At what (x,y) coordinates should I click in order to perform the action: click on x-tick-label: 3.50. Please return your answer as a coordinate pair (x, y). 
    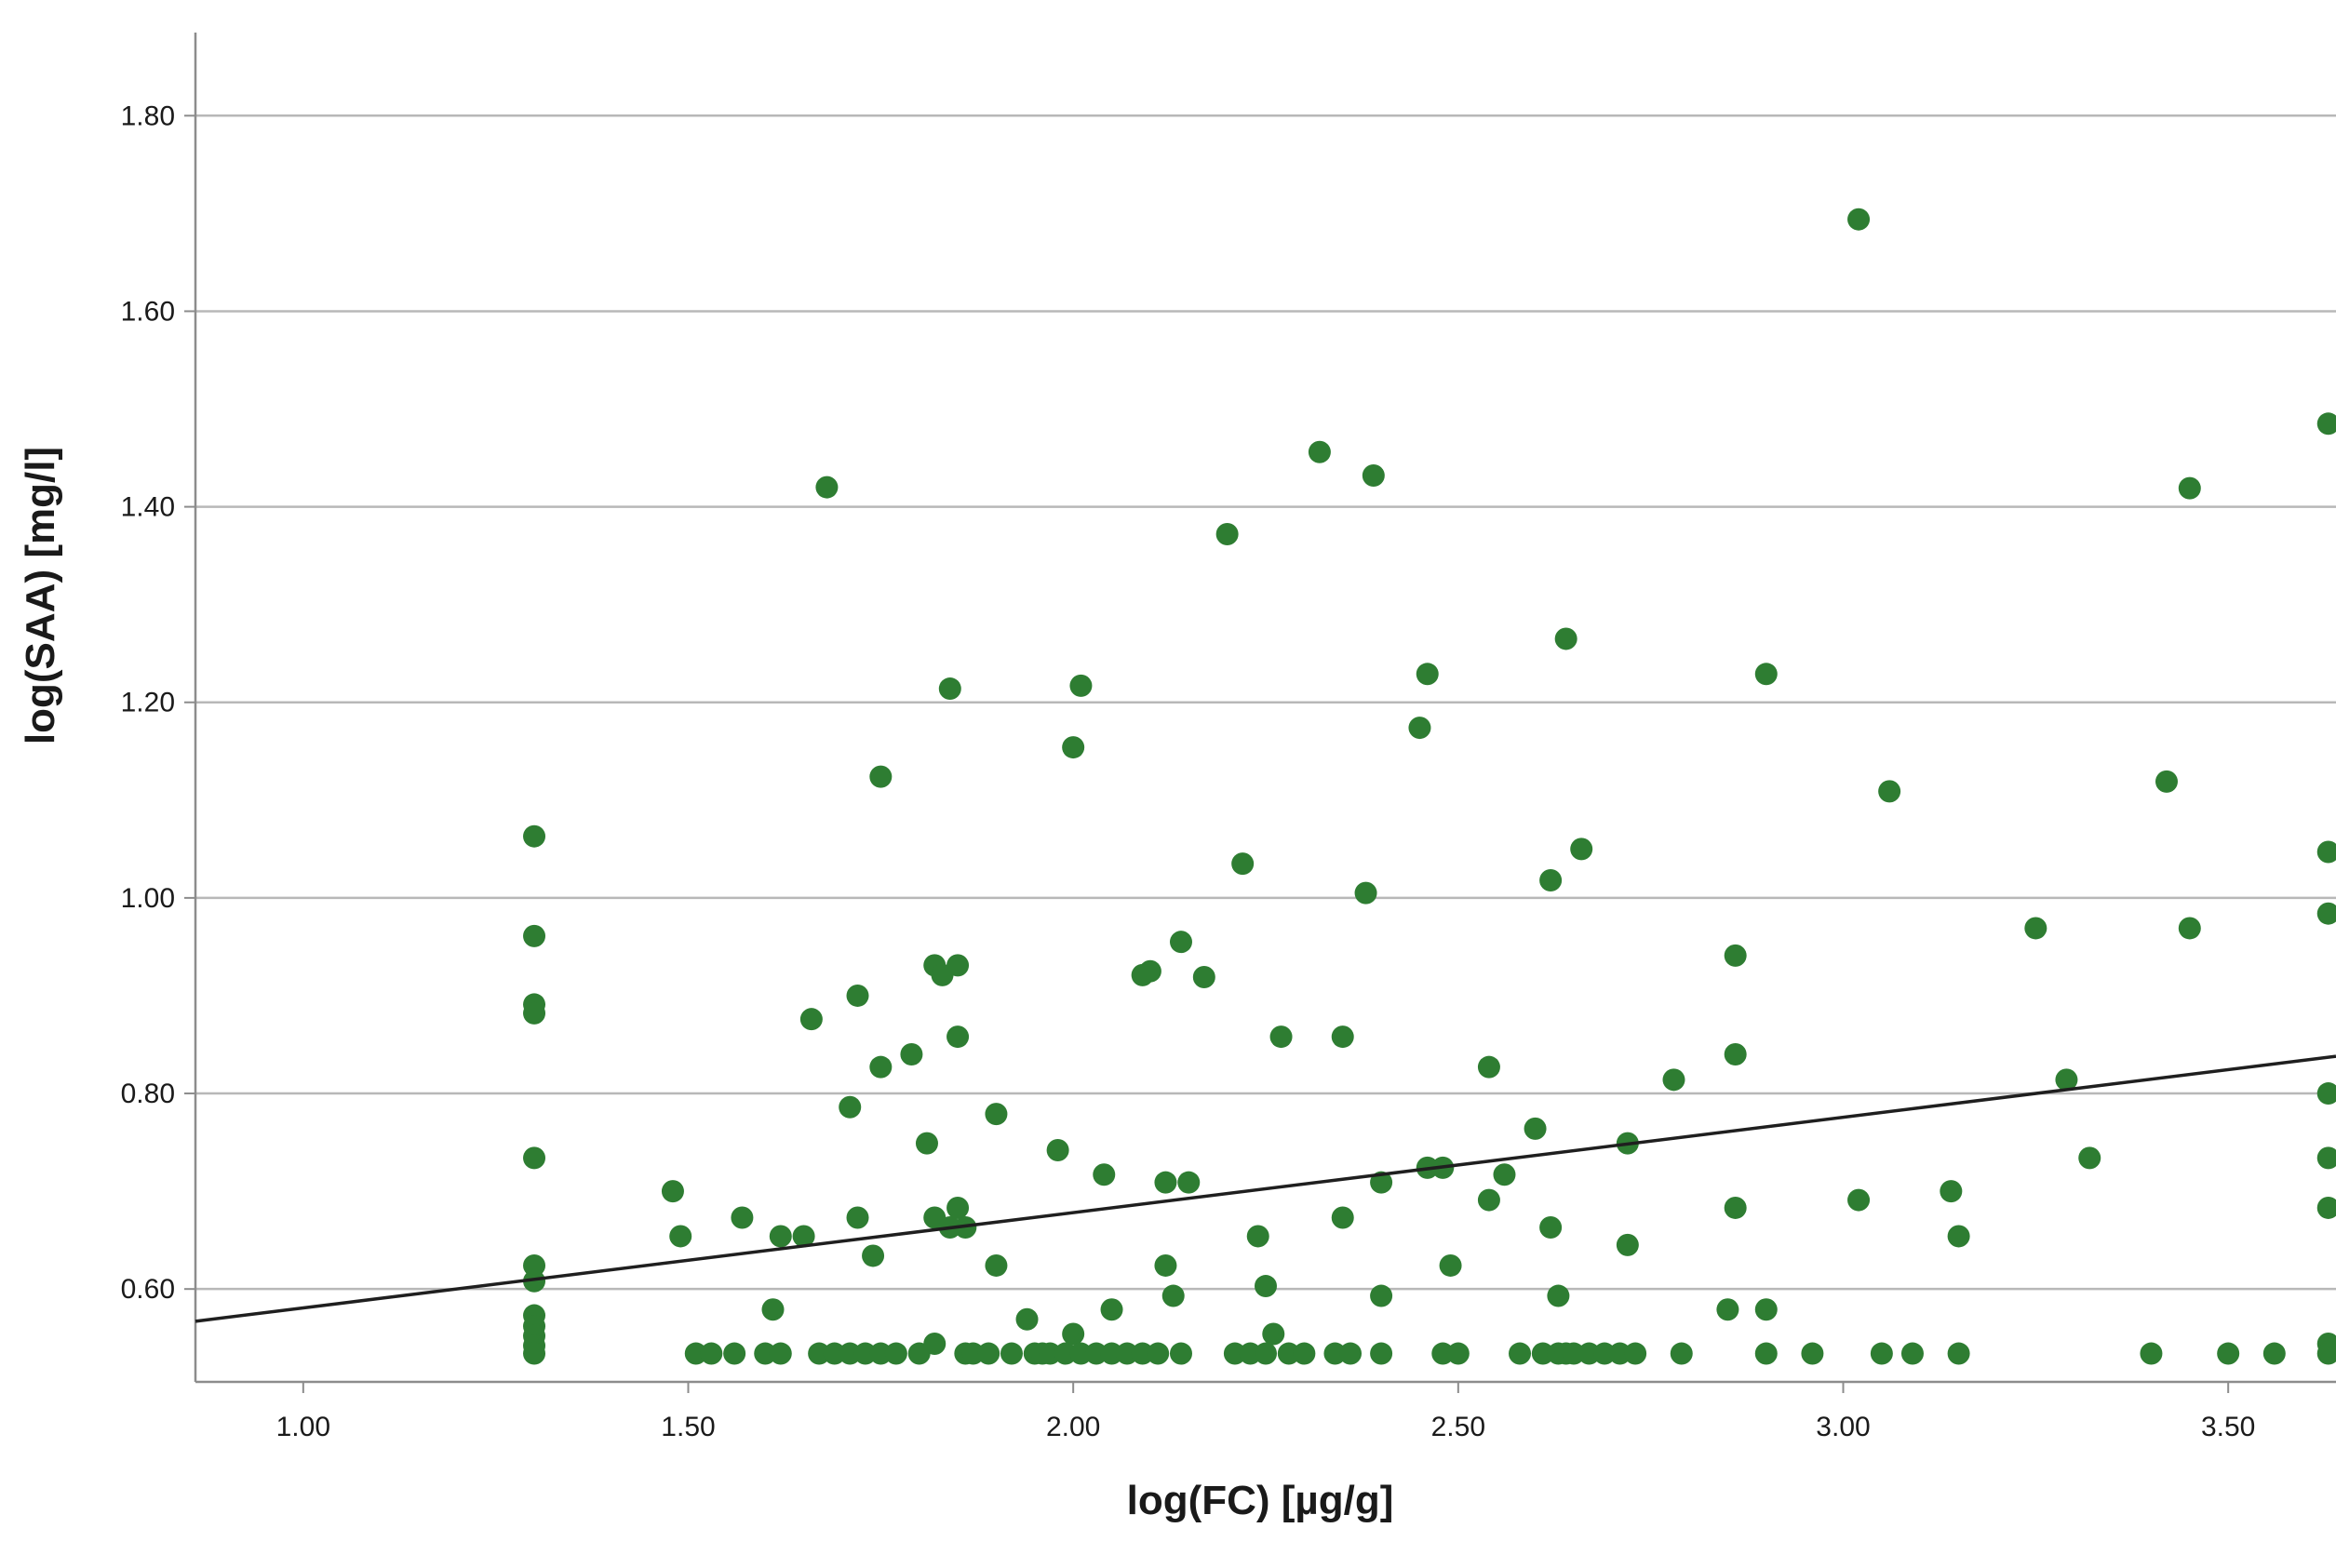
    Looking at the image, I should click on (2228, 1427).